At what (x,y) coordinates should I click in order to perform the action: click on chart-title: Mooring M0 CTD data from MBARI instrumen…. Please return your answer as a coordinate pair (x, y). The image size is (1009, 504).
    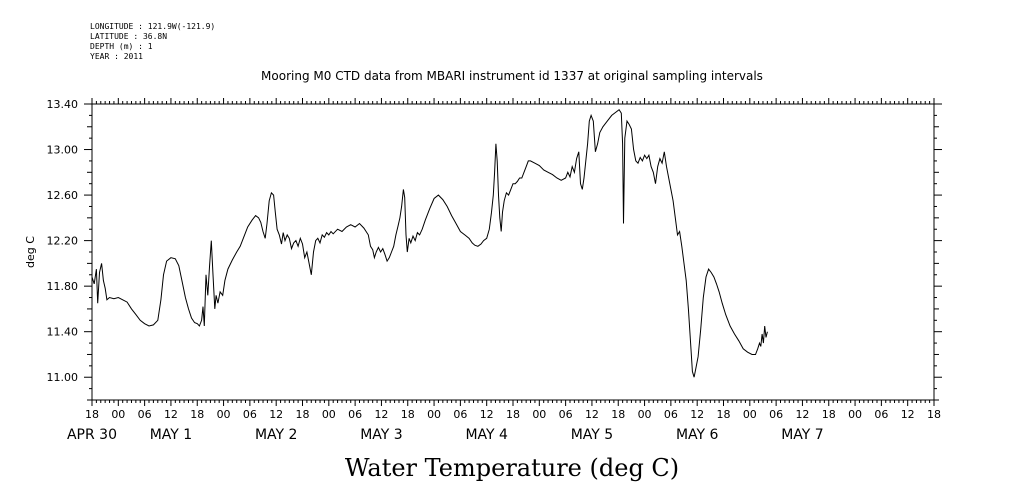
    Looking at the image, I should click on (512, 76).